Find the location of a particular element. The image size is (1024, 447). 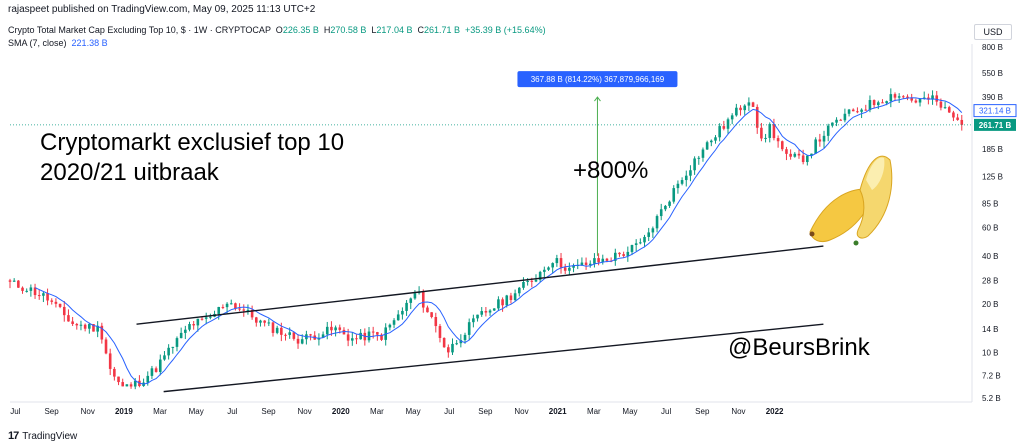

banana-tip is located at coordinates (812, 234).